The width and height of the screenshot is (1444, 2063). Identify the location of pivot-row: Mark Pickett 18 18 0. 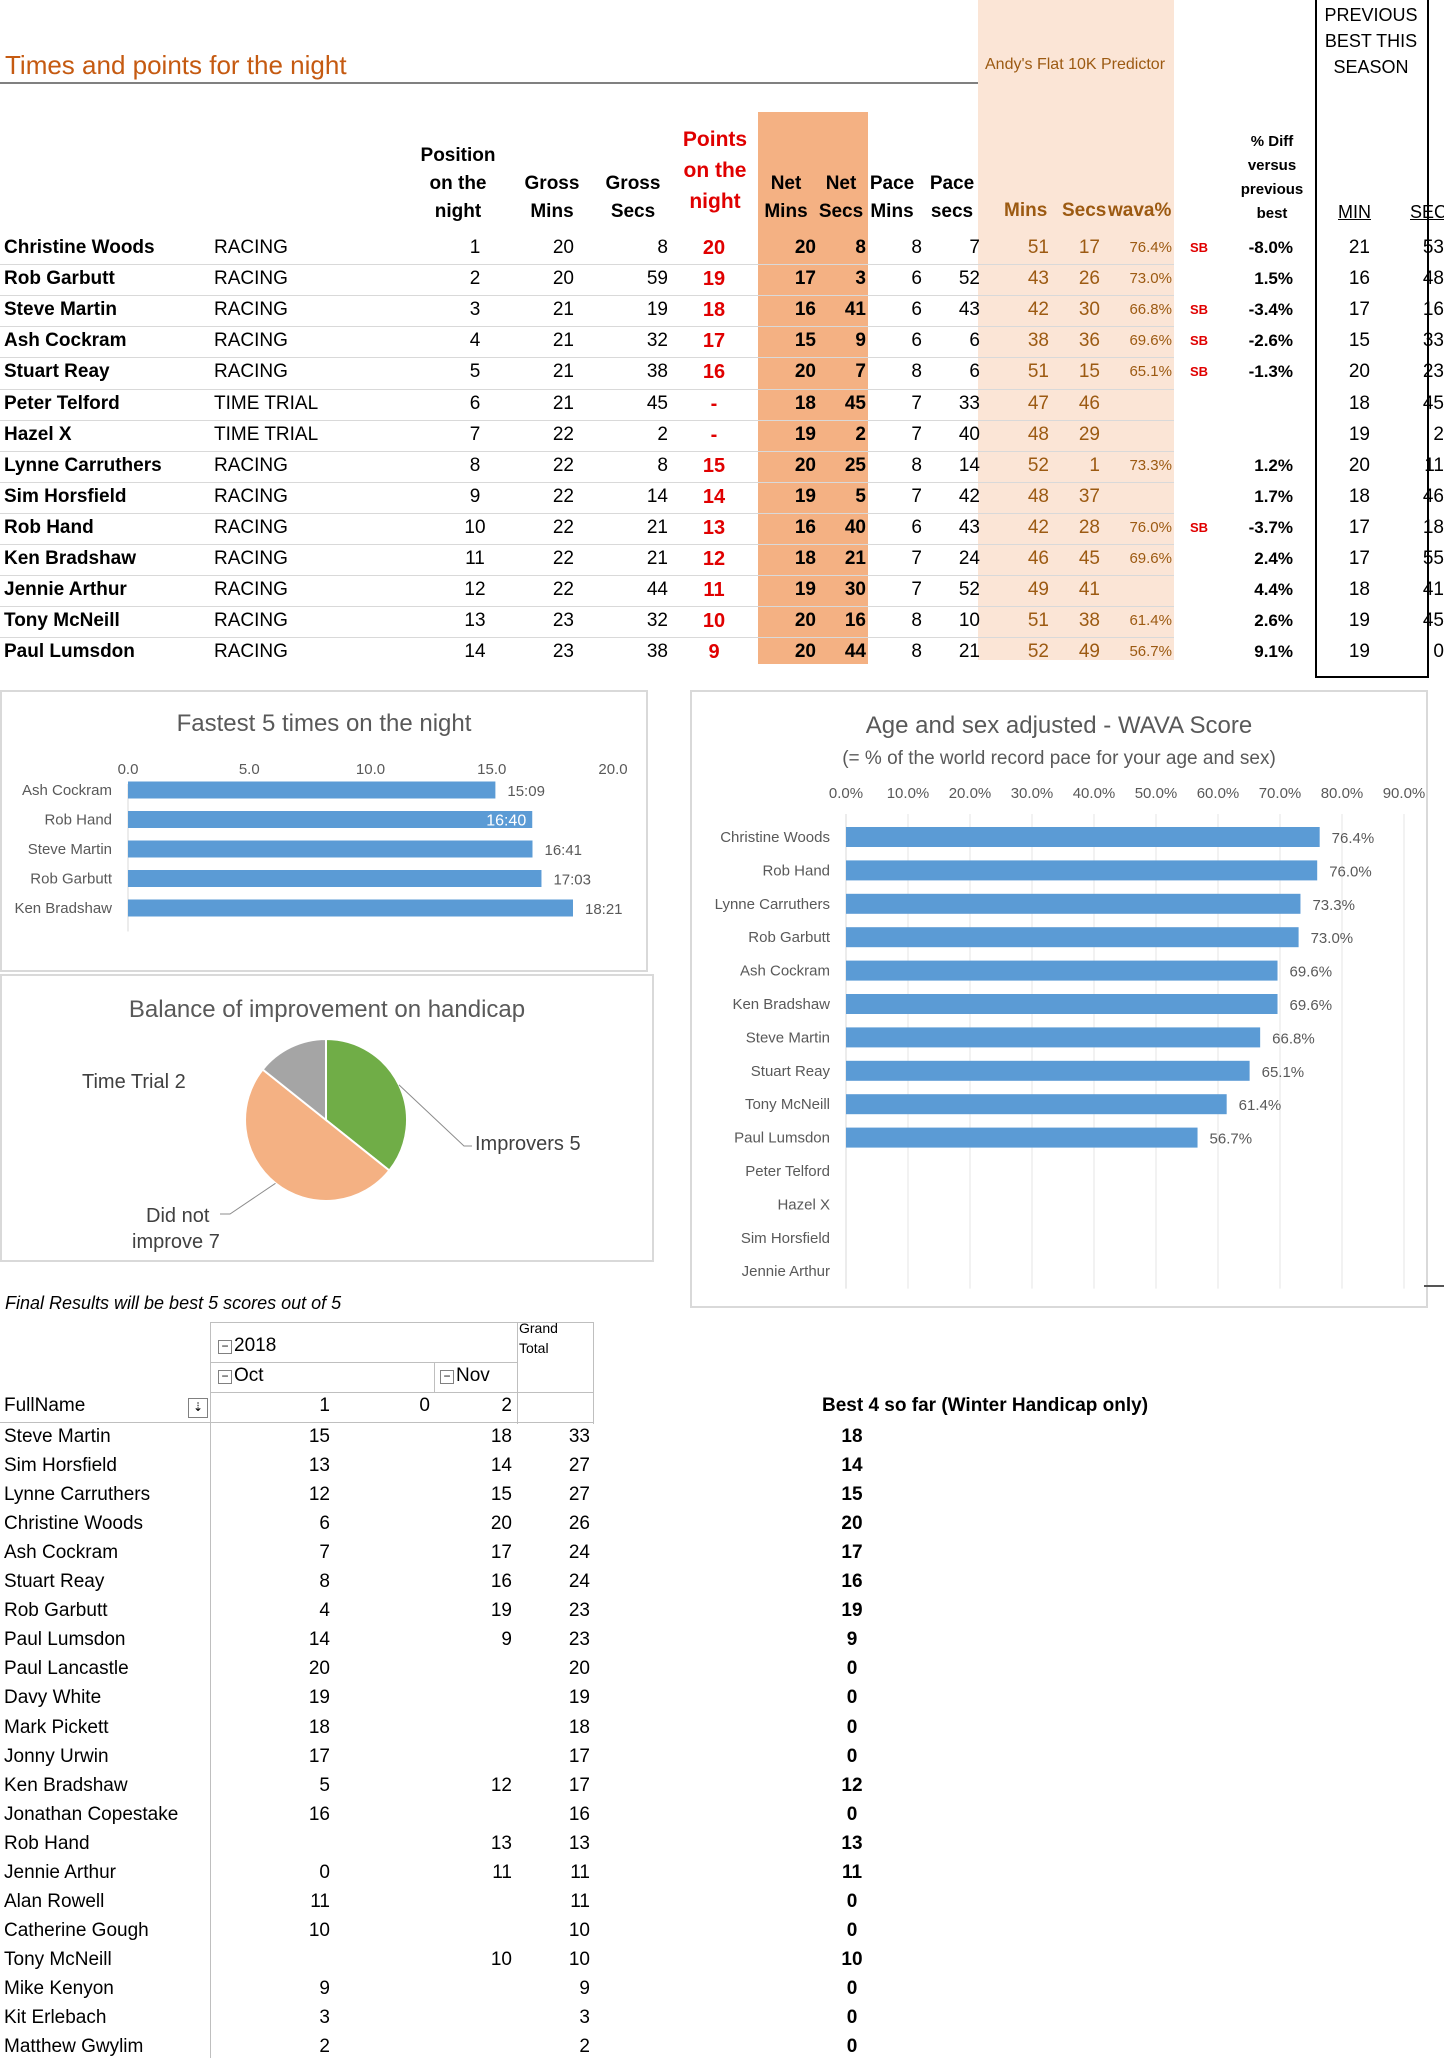
(600, 1729).